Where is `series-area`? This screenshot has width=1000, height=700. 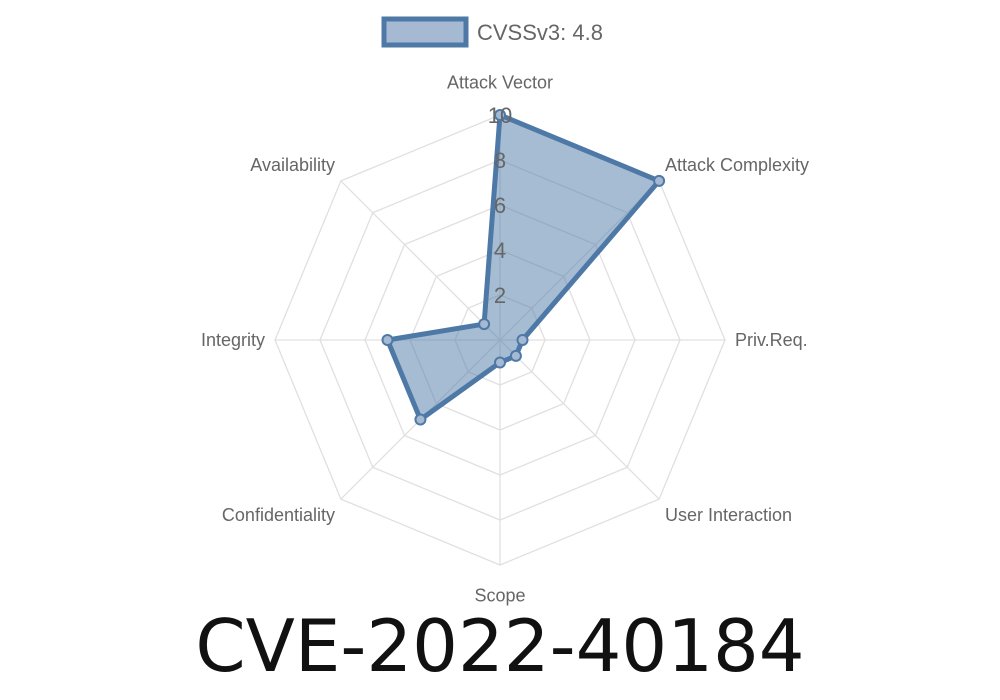
series-area is located at coordinates (523, 267).